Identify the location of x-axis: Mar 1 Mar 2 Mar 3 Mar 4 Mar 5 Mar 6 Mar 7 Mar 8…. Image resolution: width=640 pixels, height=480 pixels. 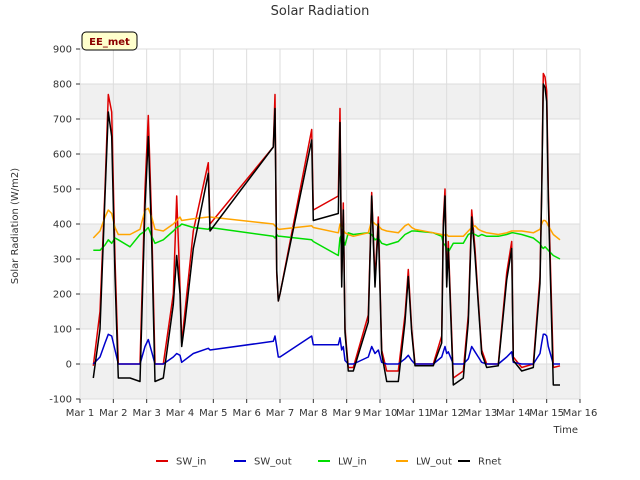
(332, 409).